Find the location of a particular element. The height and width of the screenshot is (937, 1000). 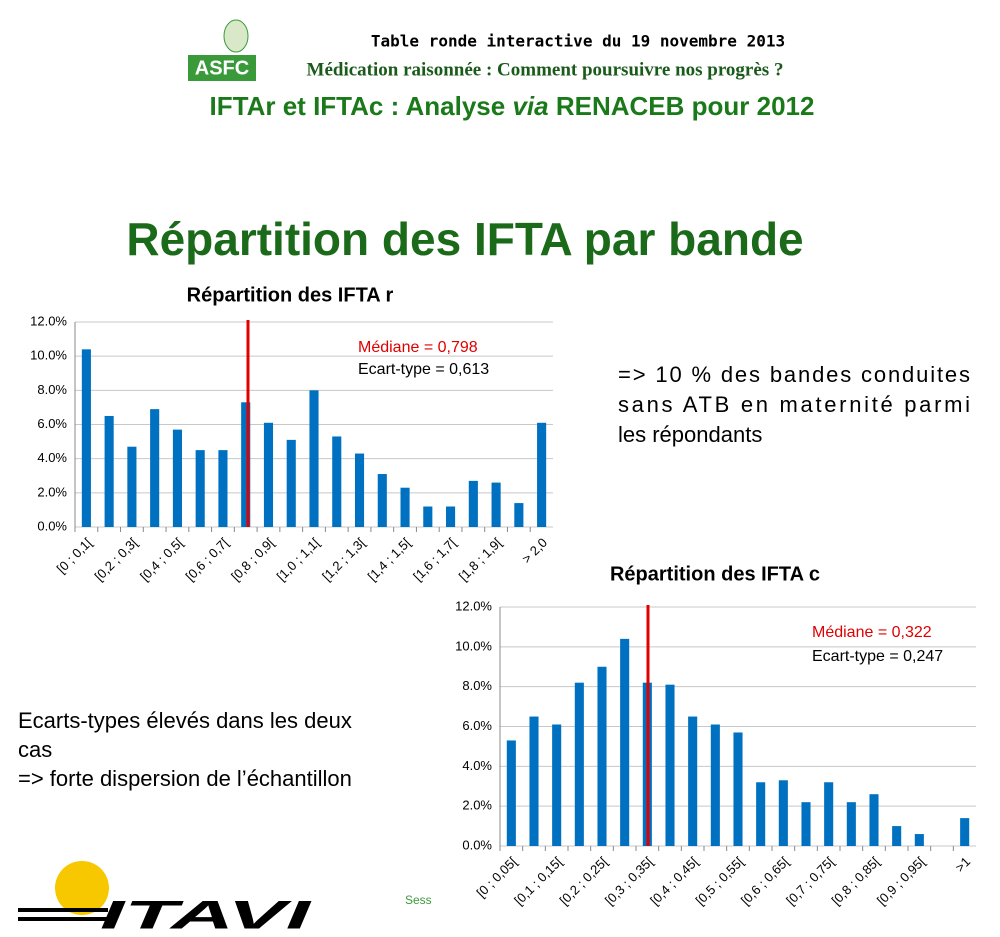

annotation: Médiane = 0,798 is located at coordinates (418, 347).